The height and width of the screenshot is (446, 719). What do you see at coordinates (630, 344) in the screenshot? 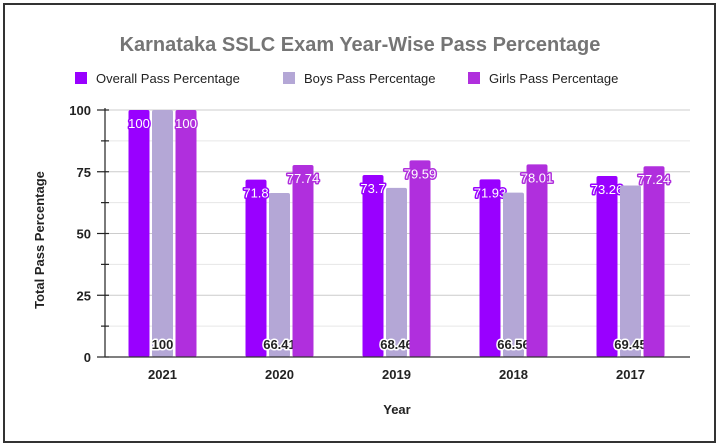
I see `data-label: 69.45` at bounding box center [630, 344].